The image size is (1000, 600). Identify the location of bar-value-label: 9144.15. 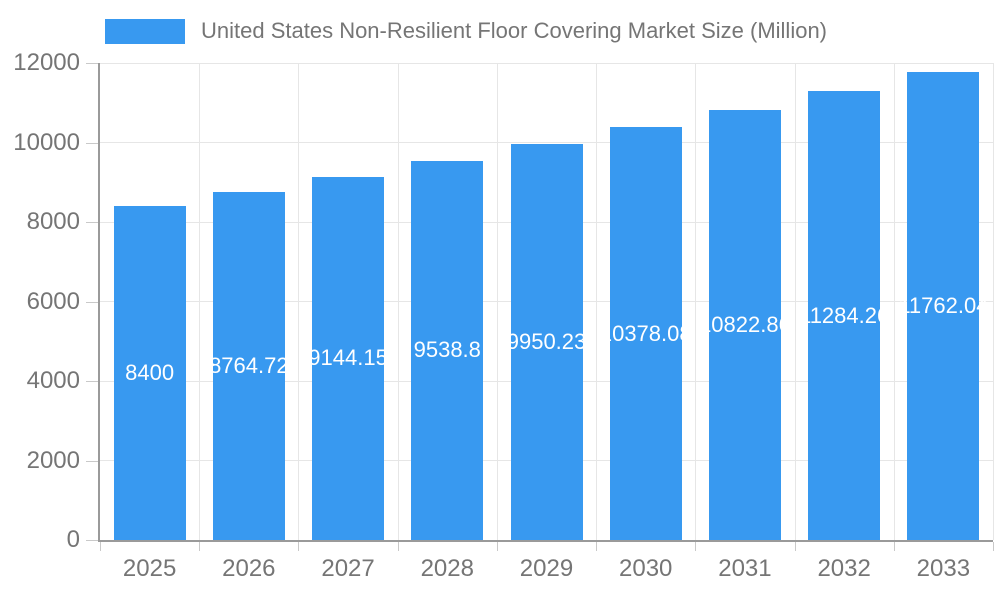
(348, 358).